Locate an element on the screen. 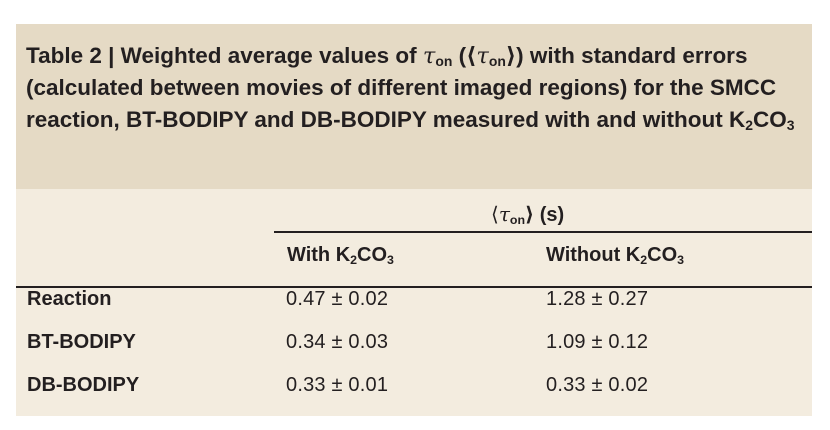  column-header-without-k2co3: Without K2CO3 is located at coordinates (615, 256).